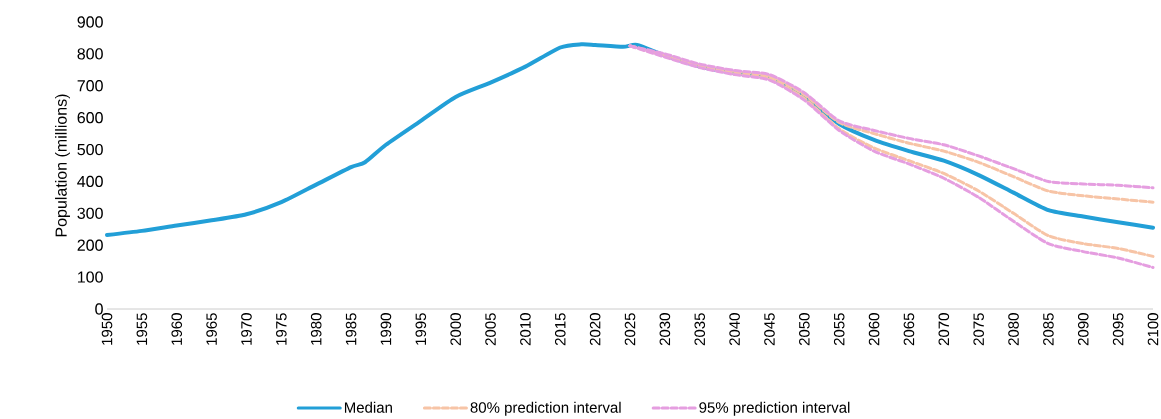 The width and height of the screenshot is (1161, 419). Describe the element at coordinates (455, 329) in the screenshot. I see `x-tick-label: 2000` at that location.